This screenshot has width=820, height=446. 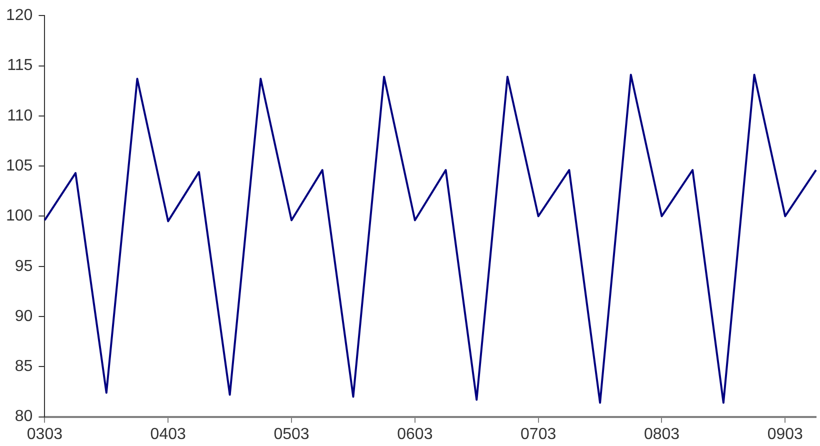 What do you see at coordinates (168, 434) in the screenshot?
I see `x-tick-label: 0403` at bounding box center [168, 434].